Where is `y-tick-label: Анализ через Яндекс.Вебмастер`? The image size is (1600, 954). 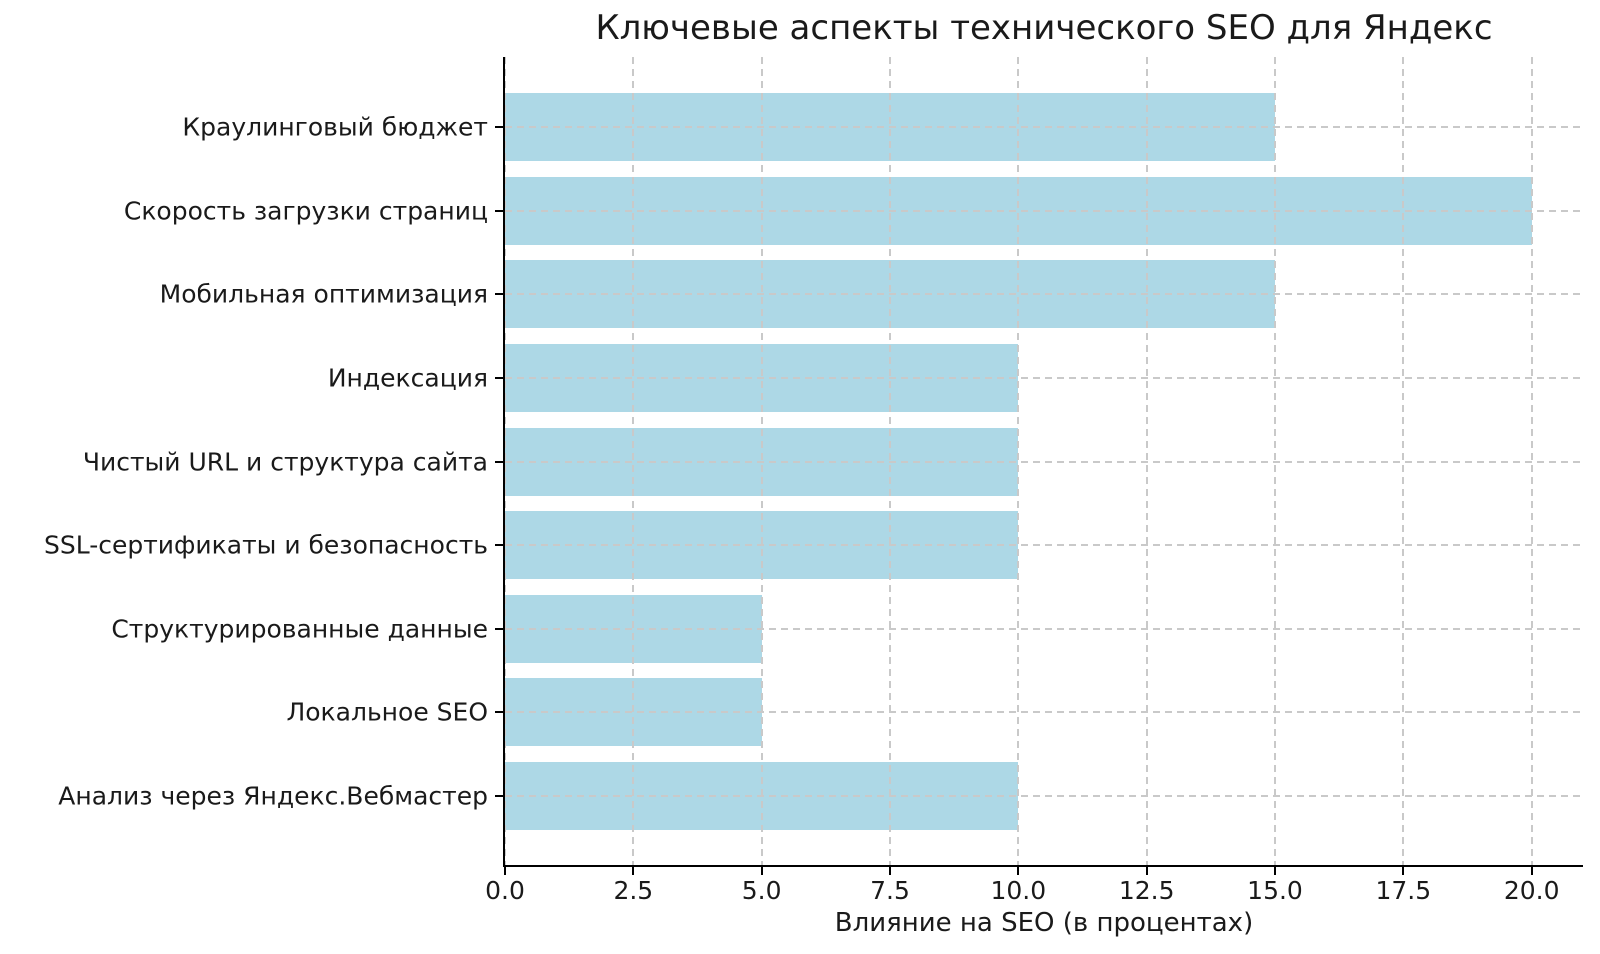 y-tick-label: Анализ через Яндекс.Вебмастер is located at coordinates (273, 796).